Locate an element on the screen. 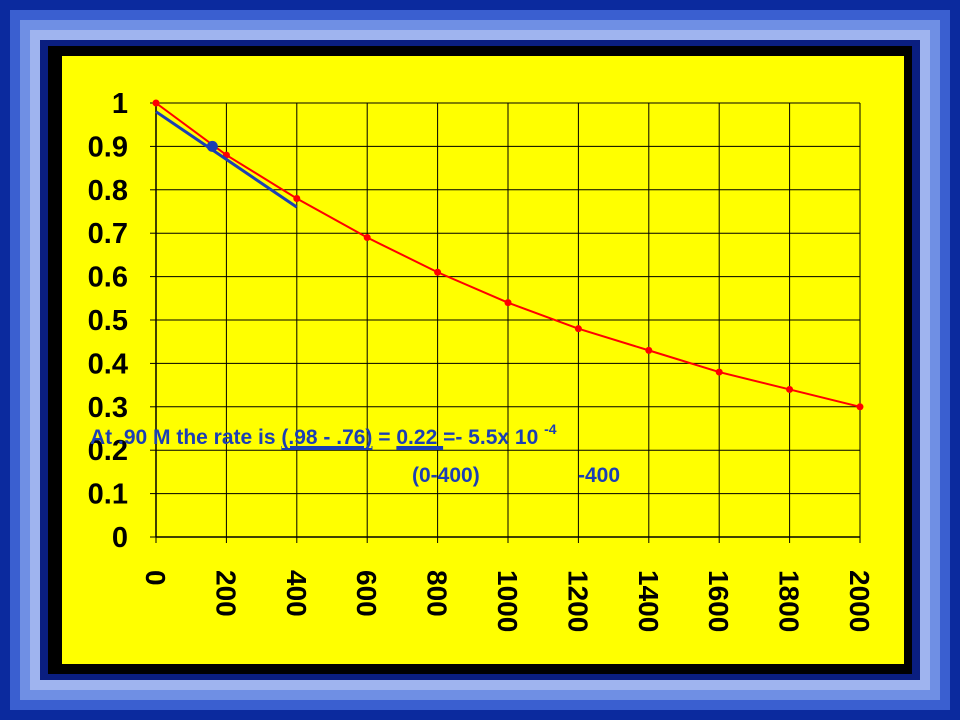 This screenshot has width=960, height=720. y-tick-label: 0.1 is located at coordinates (108, 495).